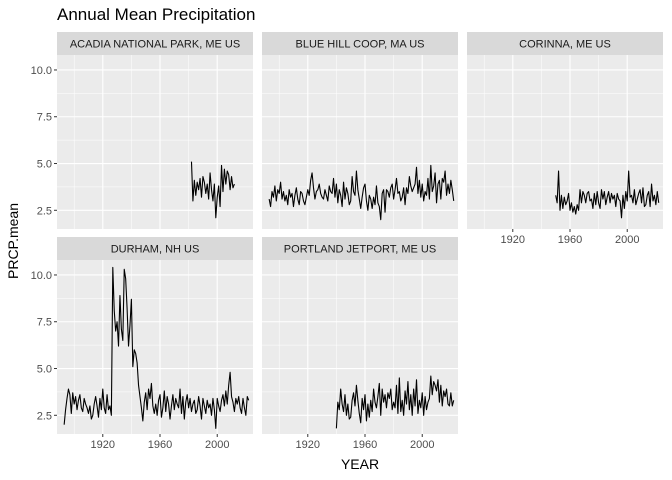 The height and width of the screenshot is (480, 672). I want to click on series-line-blue-hill-coop-ma-us, so click(361, 192).